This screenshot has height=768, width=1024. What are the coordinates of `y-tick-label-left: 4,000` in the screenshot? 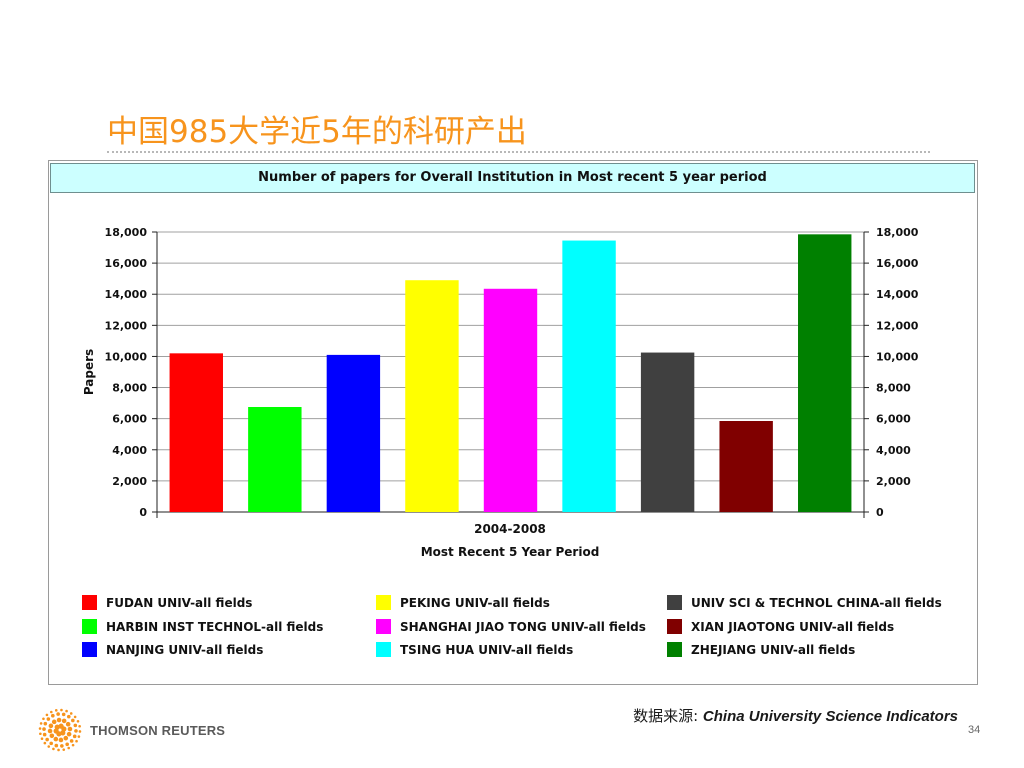 It's located at (129, 450).